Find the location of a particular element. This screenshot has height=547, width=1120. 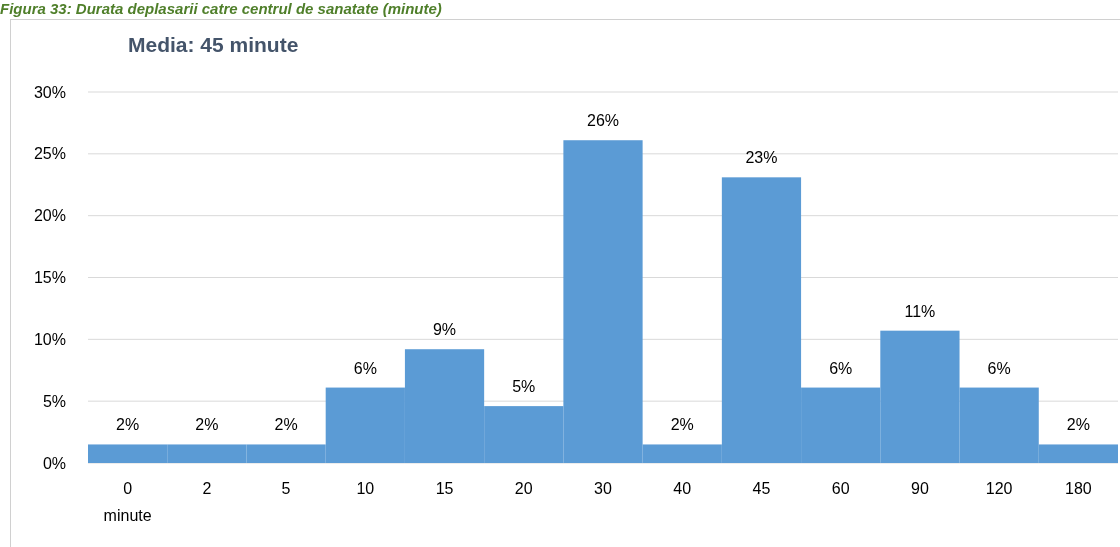

x-tick-label: 40 is located at coordinates (682, 488).